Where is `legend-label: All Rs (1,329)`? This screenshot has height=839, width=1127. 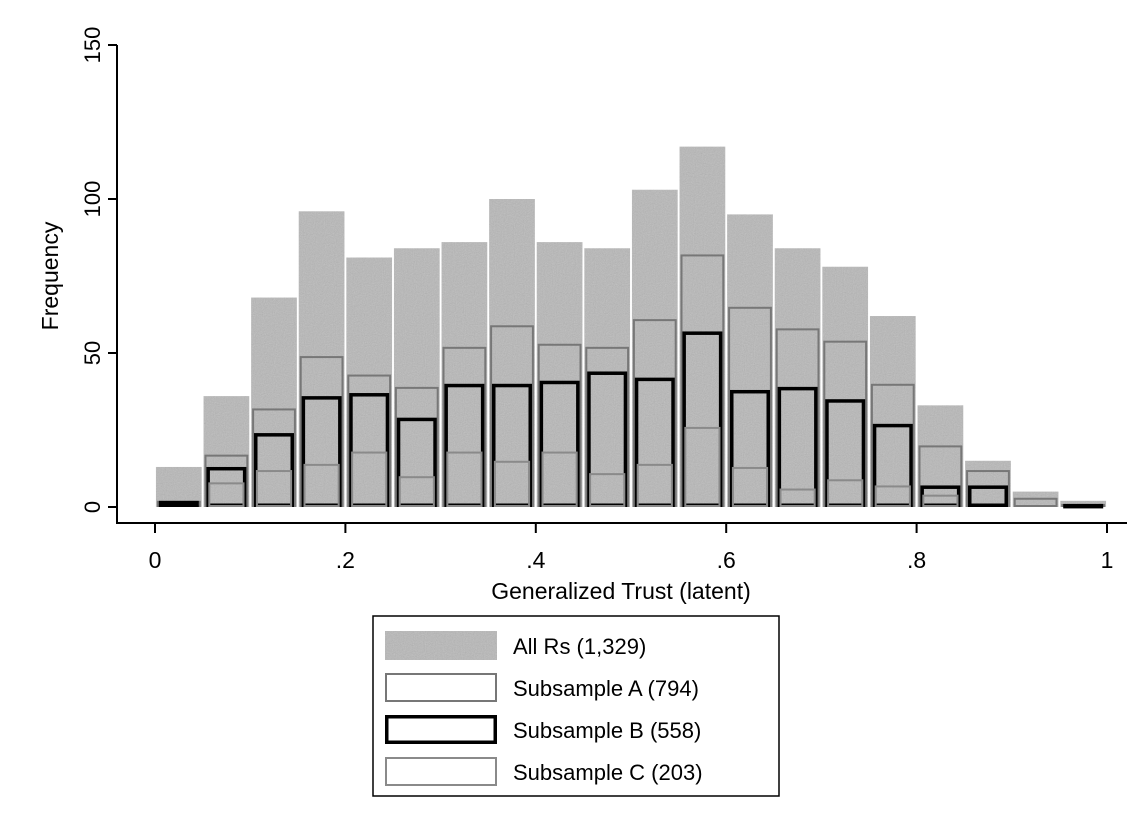
legend-label: All Rs (1,329) is located at coordinates (579, 646).